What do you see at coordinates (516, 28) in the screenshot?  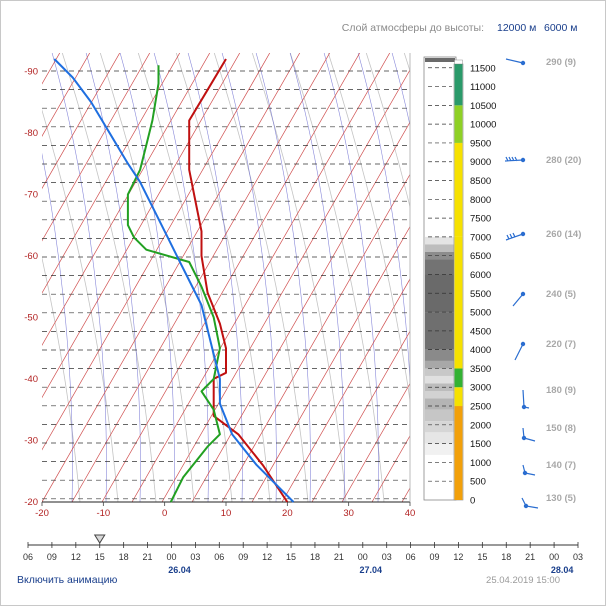 I see `layer-option-12000: 12000 м` at bounding box center [516, 28].